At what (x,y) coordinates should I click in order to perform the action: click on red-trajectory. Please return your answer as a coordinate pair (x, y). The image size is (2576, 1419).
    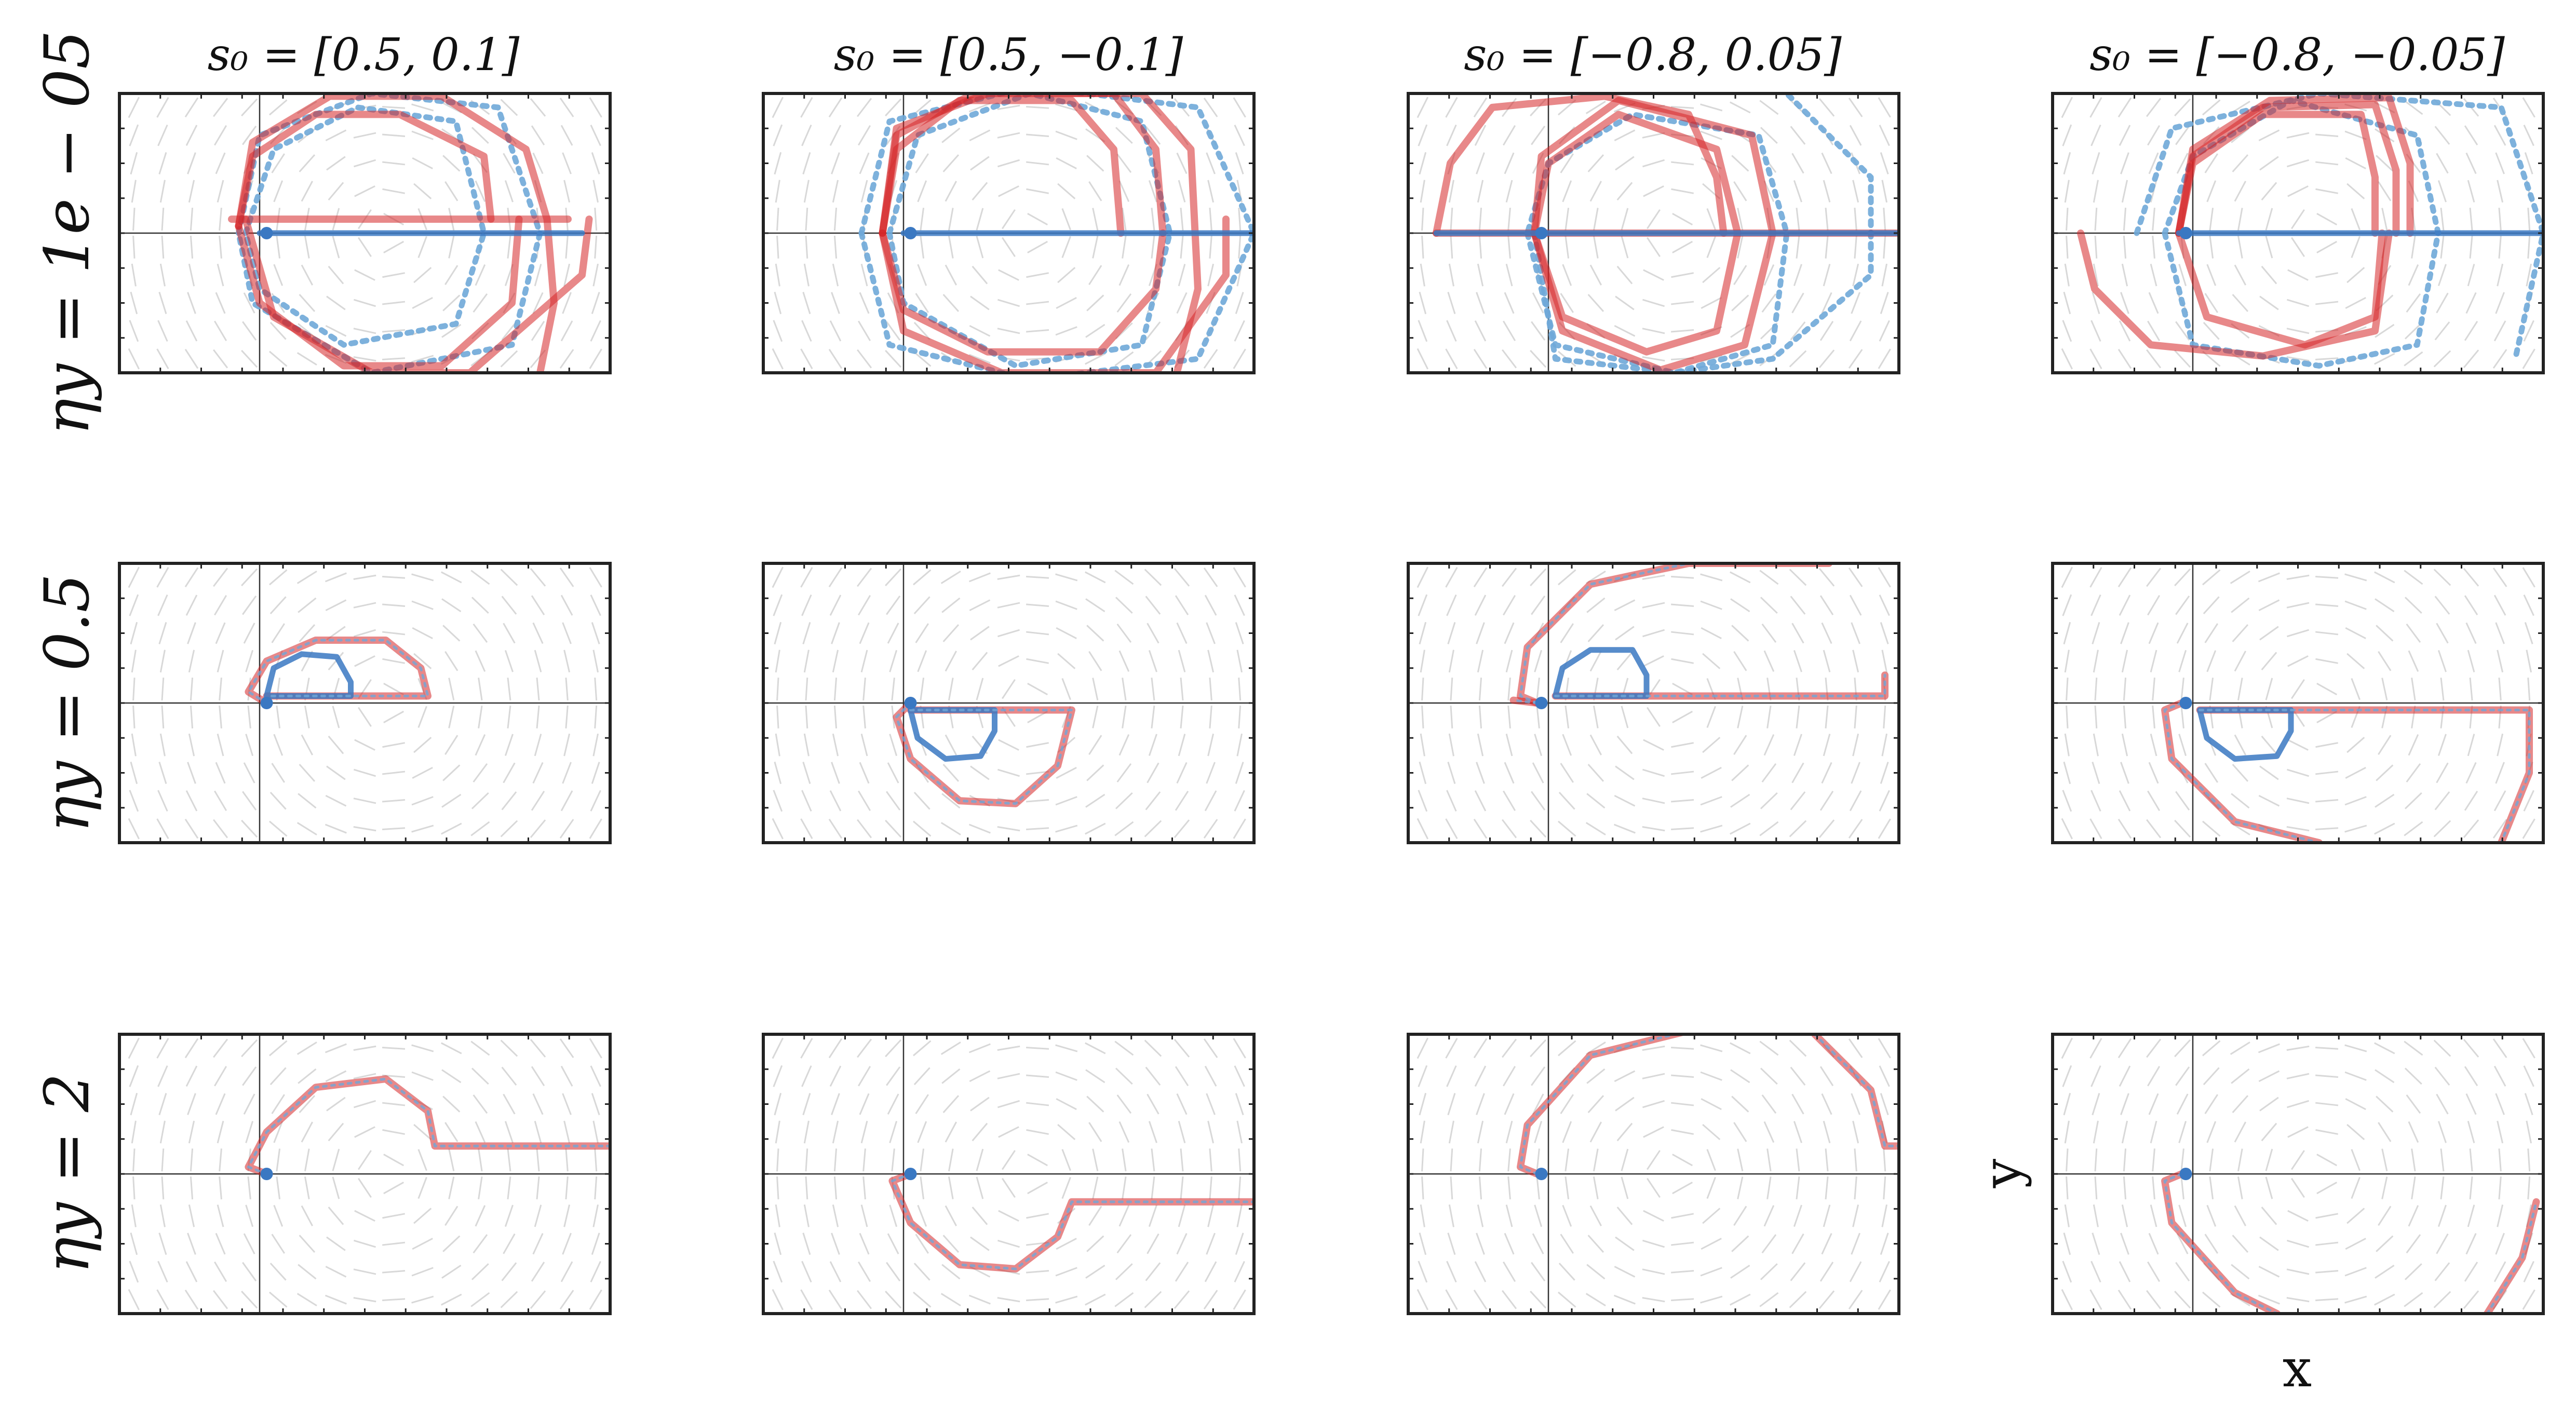
    Looking at the image, I should click on (1023, 292).